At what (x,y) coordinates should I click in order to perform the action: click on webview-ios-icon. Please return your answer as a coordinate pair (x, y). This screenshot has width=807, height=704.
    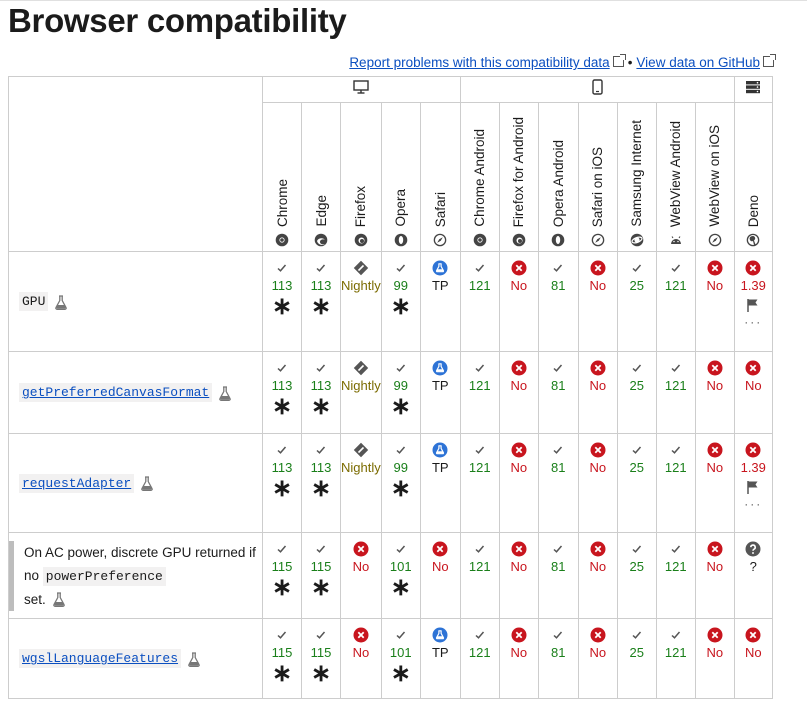
    Looking at the image, I should click on (715, 240).